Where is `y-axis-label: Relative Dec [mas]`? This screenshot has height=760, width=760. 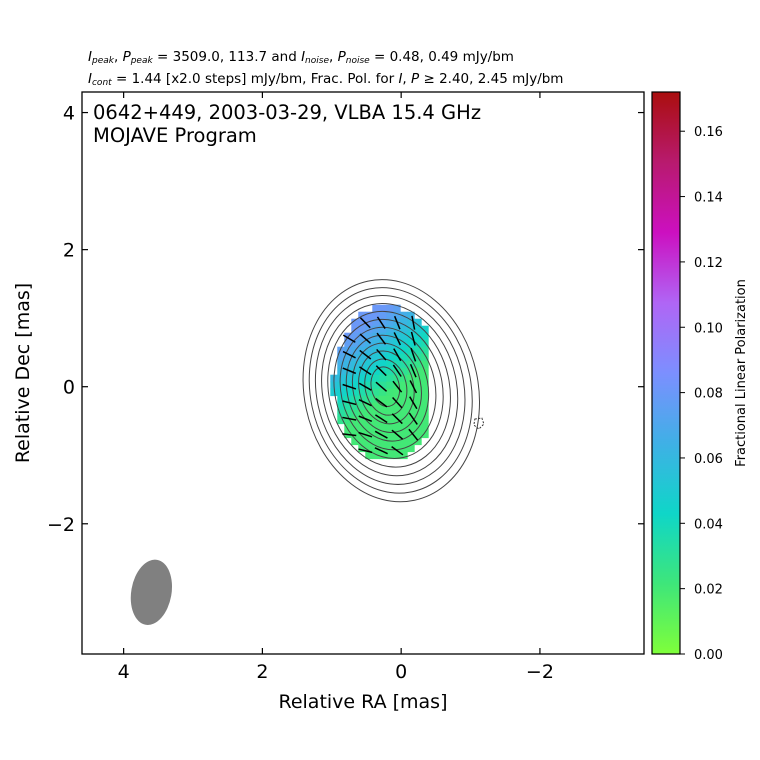
y-axis-label: Relative Dec [mas] is located at coordinates (23, 373).